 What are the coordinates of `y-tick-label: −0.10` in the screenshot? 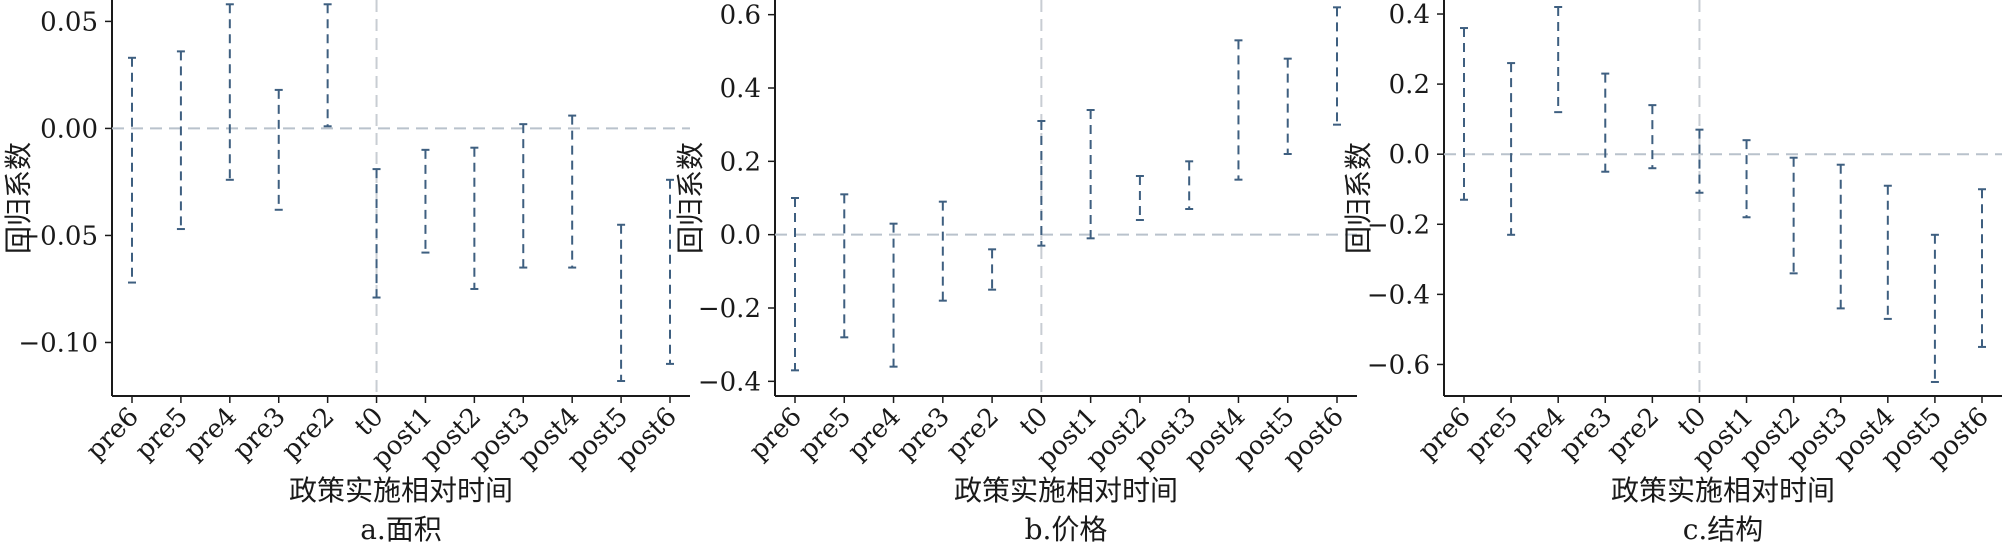 It's located at (58, 343).